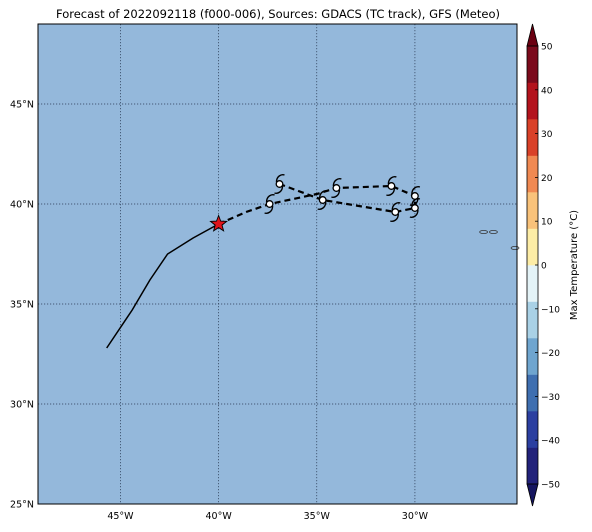 The image size is (592, 532). Describe the element at coordinates (415, 516) in the screenshot. I see `longitude-label: 30°W` at that location.